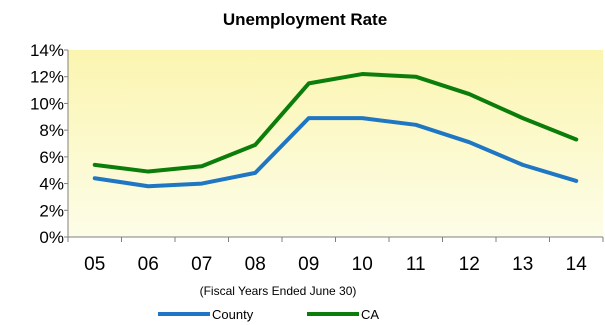 This screenshot has height=325, width=605. I want to click on y-tick-label: 4%, so click(51, 184).